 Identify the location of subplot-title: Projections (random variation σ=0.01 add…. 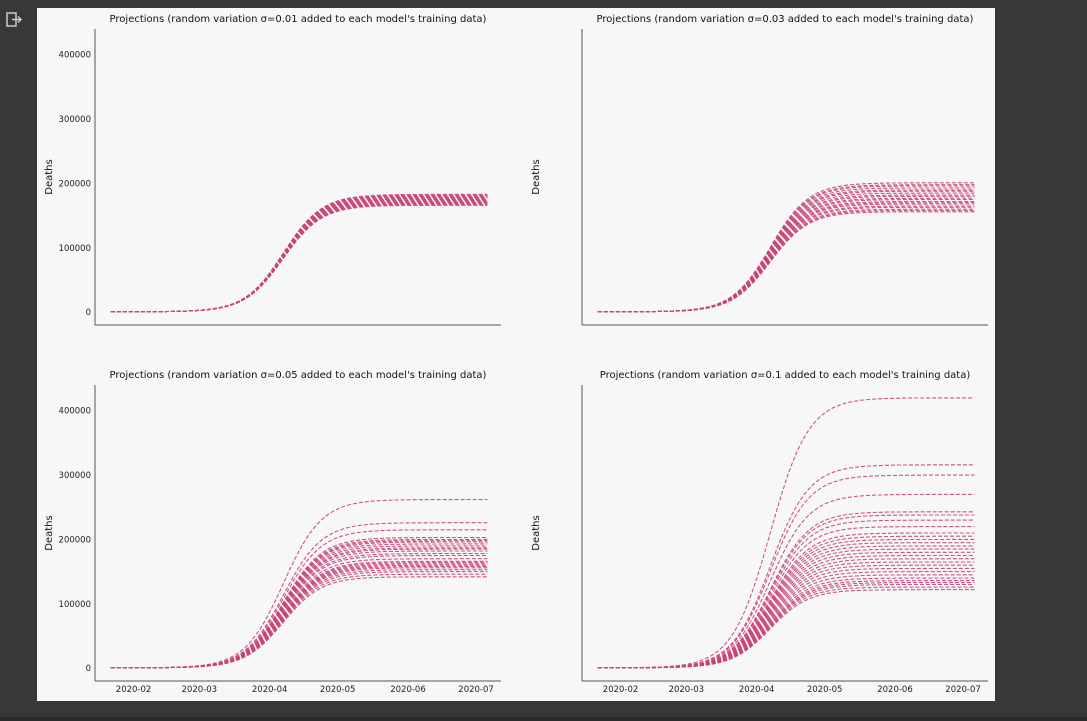
(298, 19).